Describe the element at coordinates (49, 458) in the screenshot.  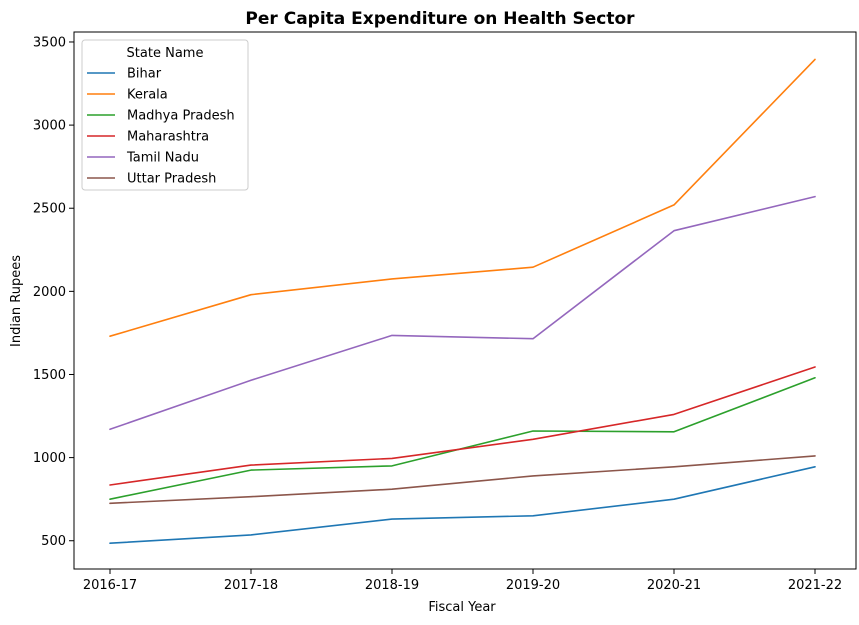
I see `y-tick-label: 1000` at that location.